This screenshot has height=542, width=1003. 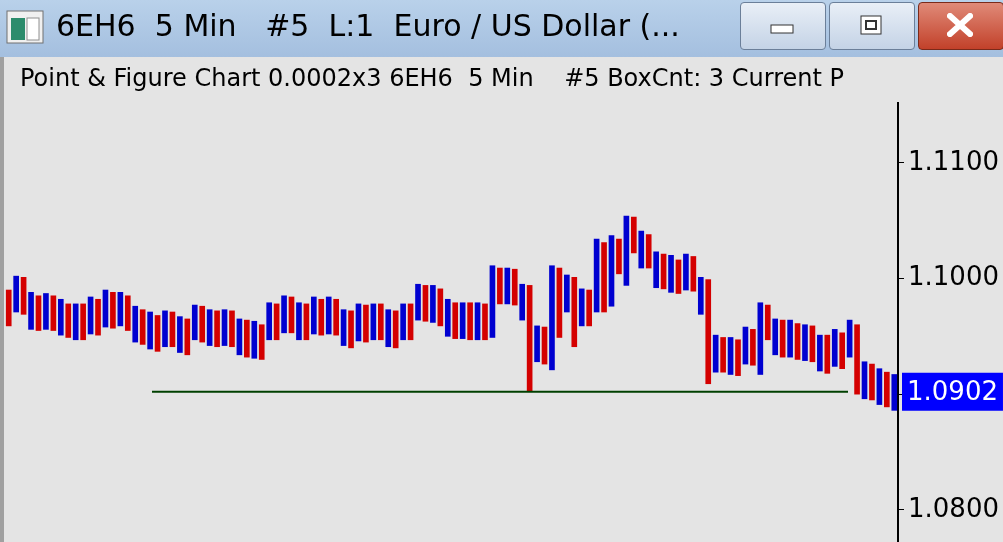 I want to click on chart-subtitle: Point & Figure Chart 0.0002x3 6EH6 5 Min #5 BoxCnt: 3 Current P, so click(x=432, y=78).